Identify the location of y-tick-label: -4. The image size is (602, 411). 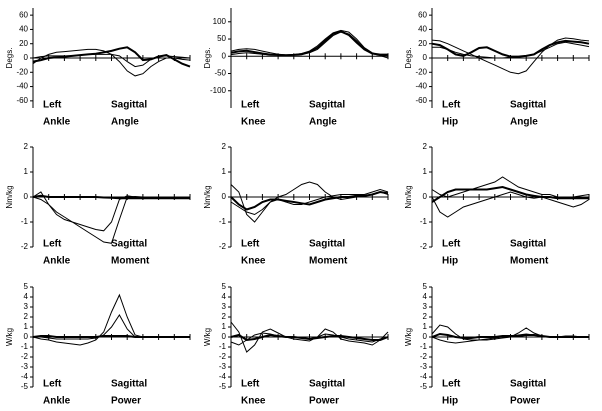
(223, 376).